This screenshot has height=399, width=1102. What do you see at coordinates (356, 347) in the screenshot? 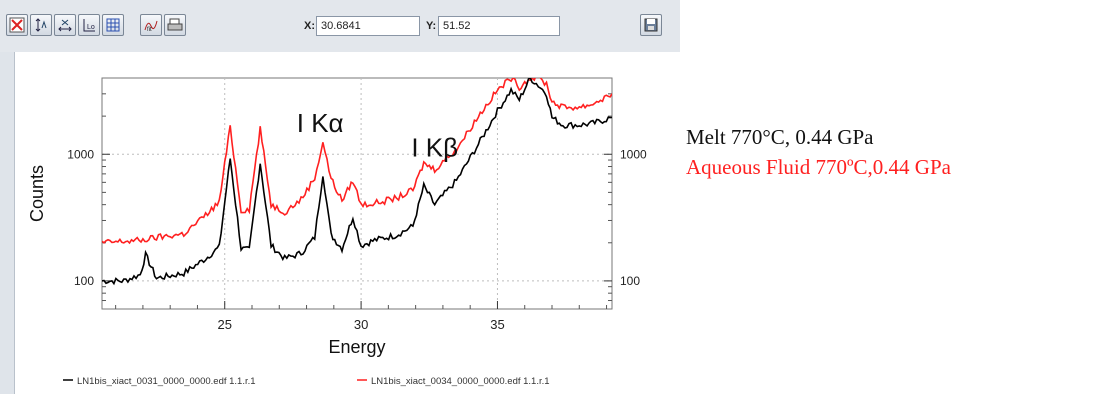
I see `x-axis-label: Energy` at bounding box center [356, 347].